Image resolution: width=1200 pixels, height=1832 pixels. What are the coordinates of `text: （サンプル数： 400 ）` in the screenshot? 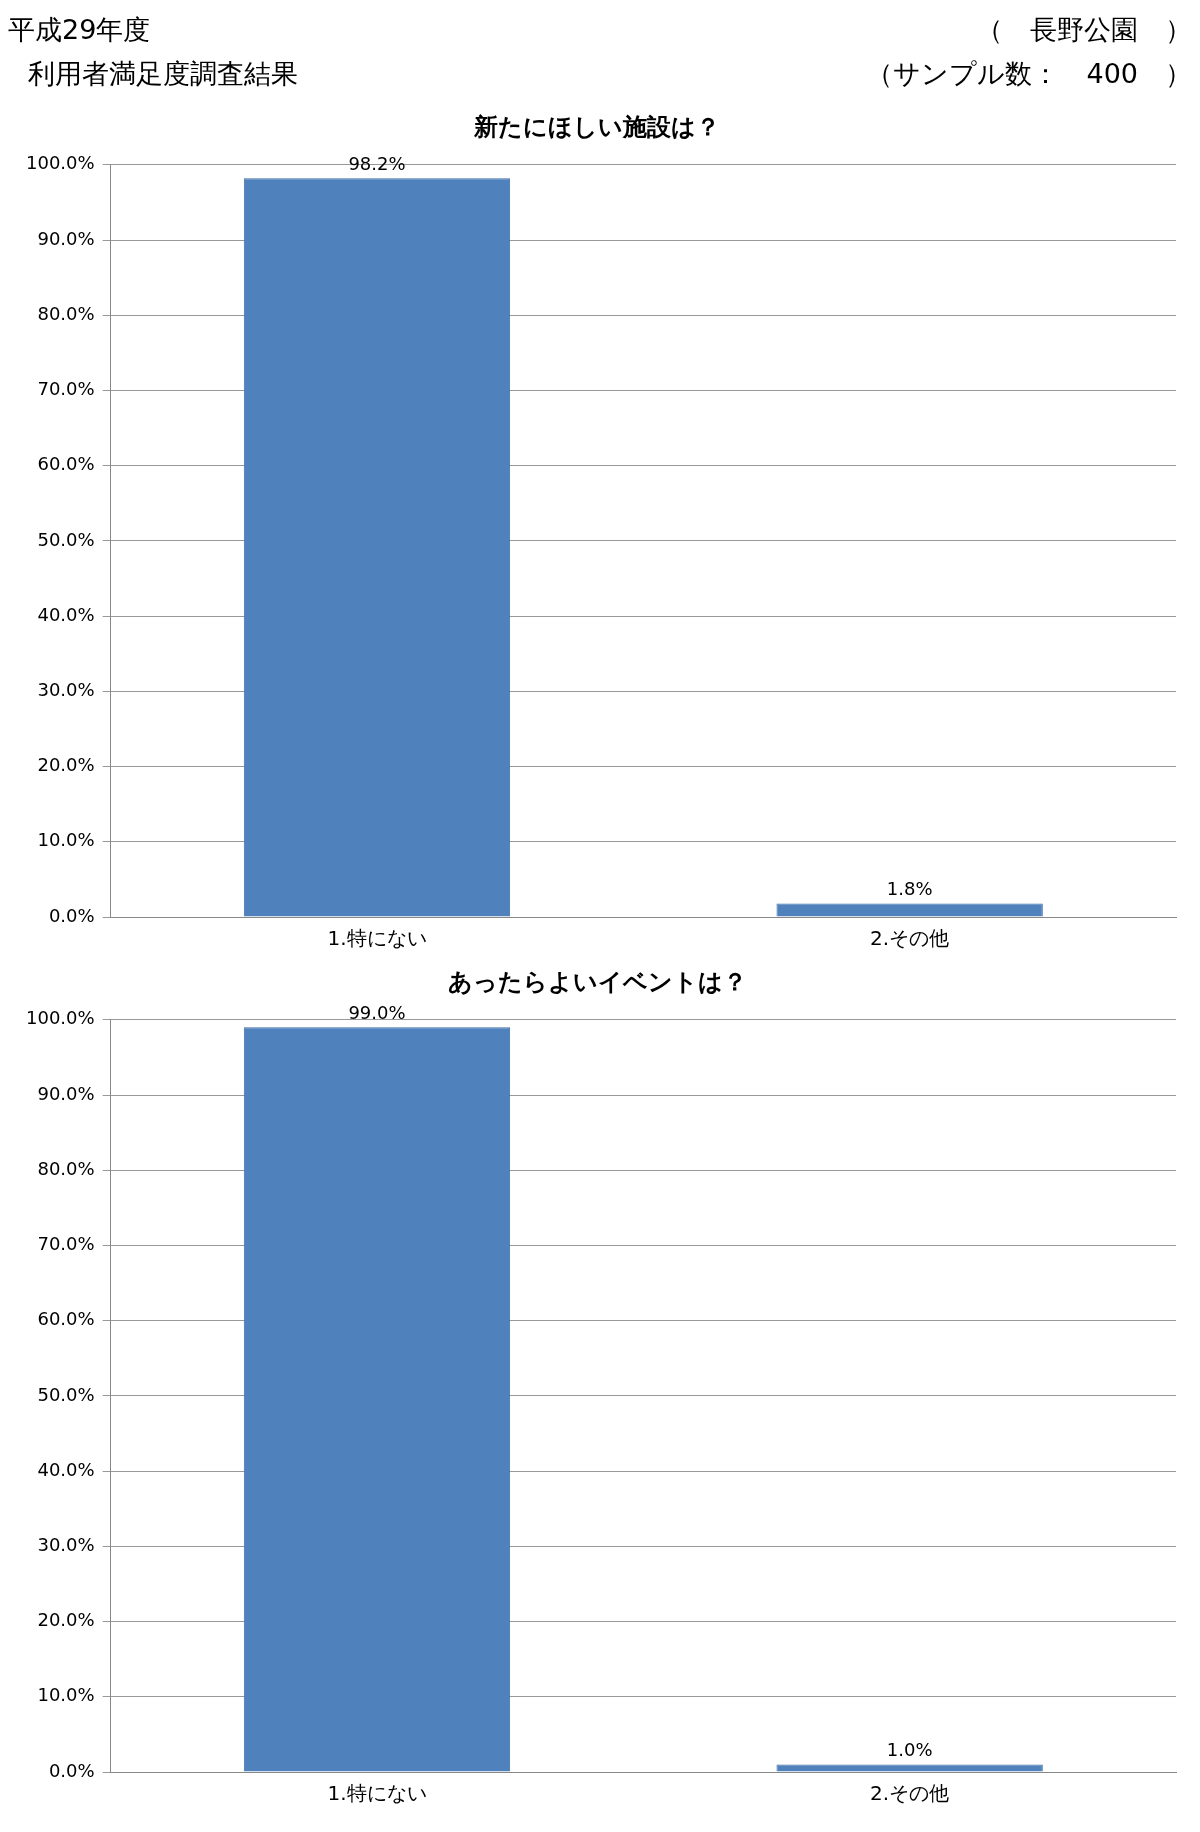 It's located at (1029, 74).